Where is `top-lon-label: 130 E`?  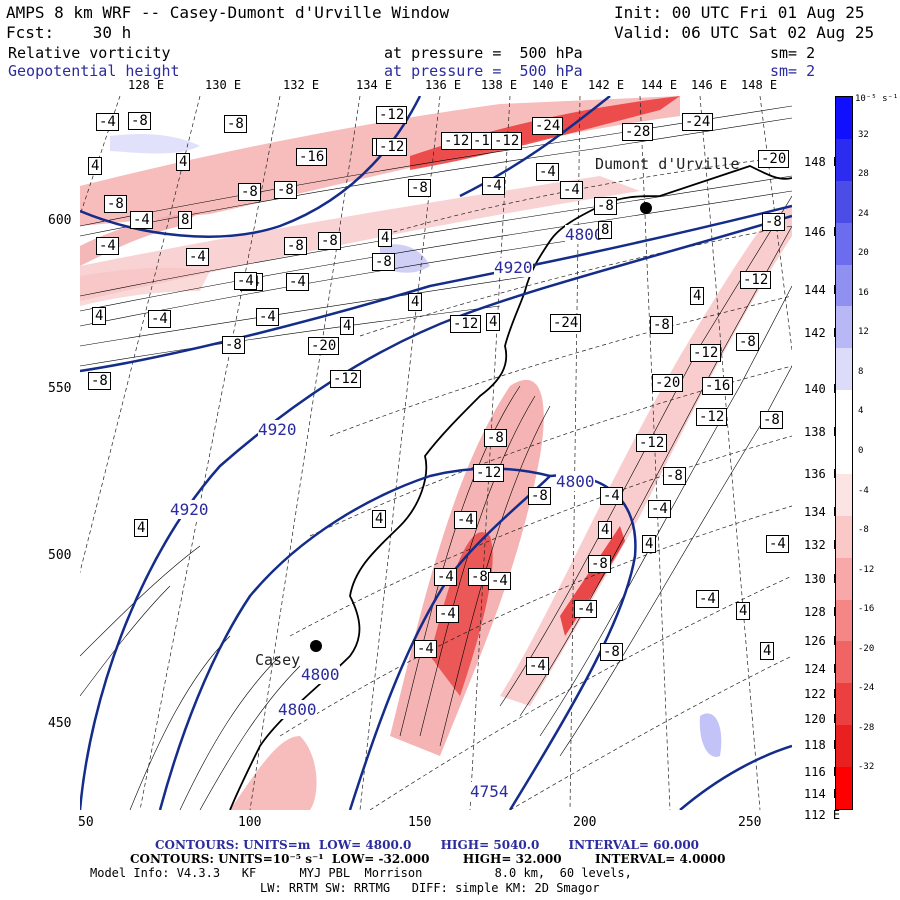
top-lon-label: 130 E is located at coordinates (223, 85).